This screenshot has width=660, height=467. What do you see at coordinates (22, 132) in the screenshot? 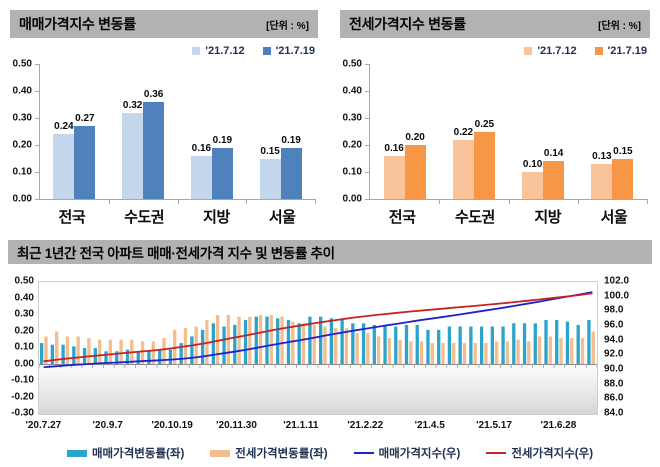
I see `sale-chart-y-axis: 0.50 0.40 0.30 0.20 0.10 0.00` at bounding box center [22, 132].